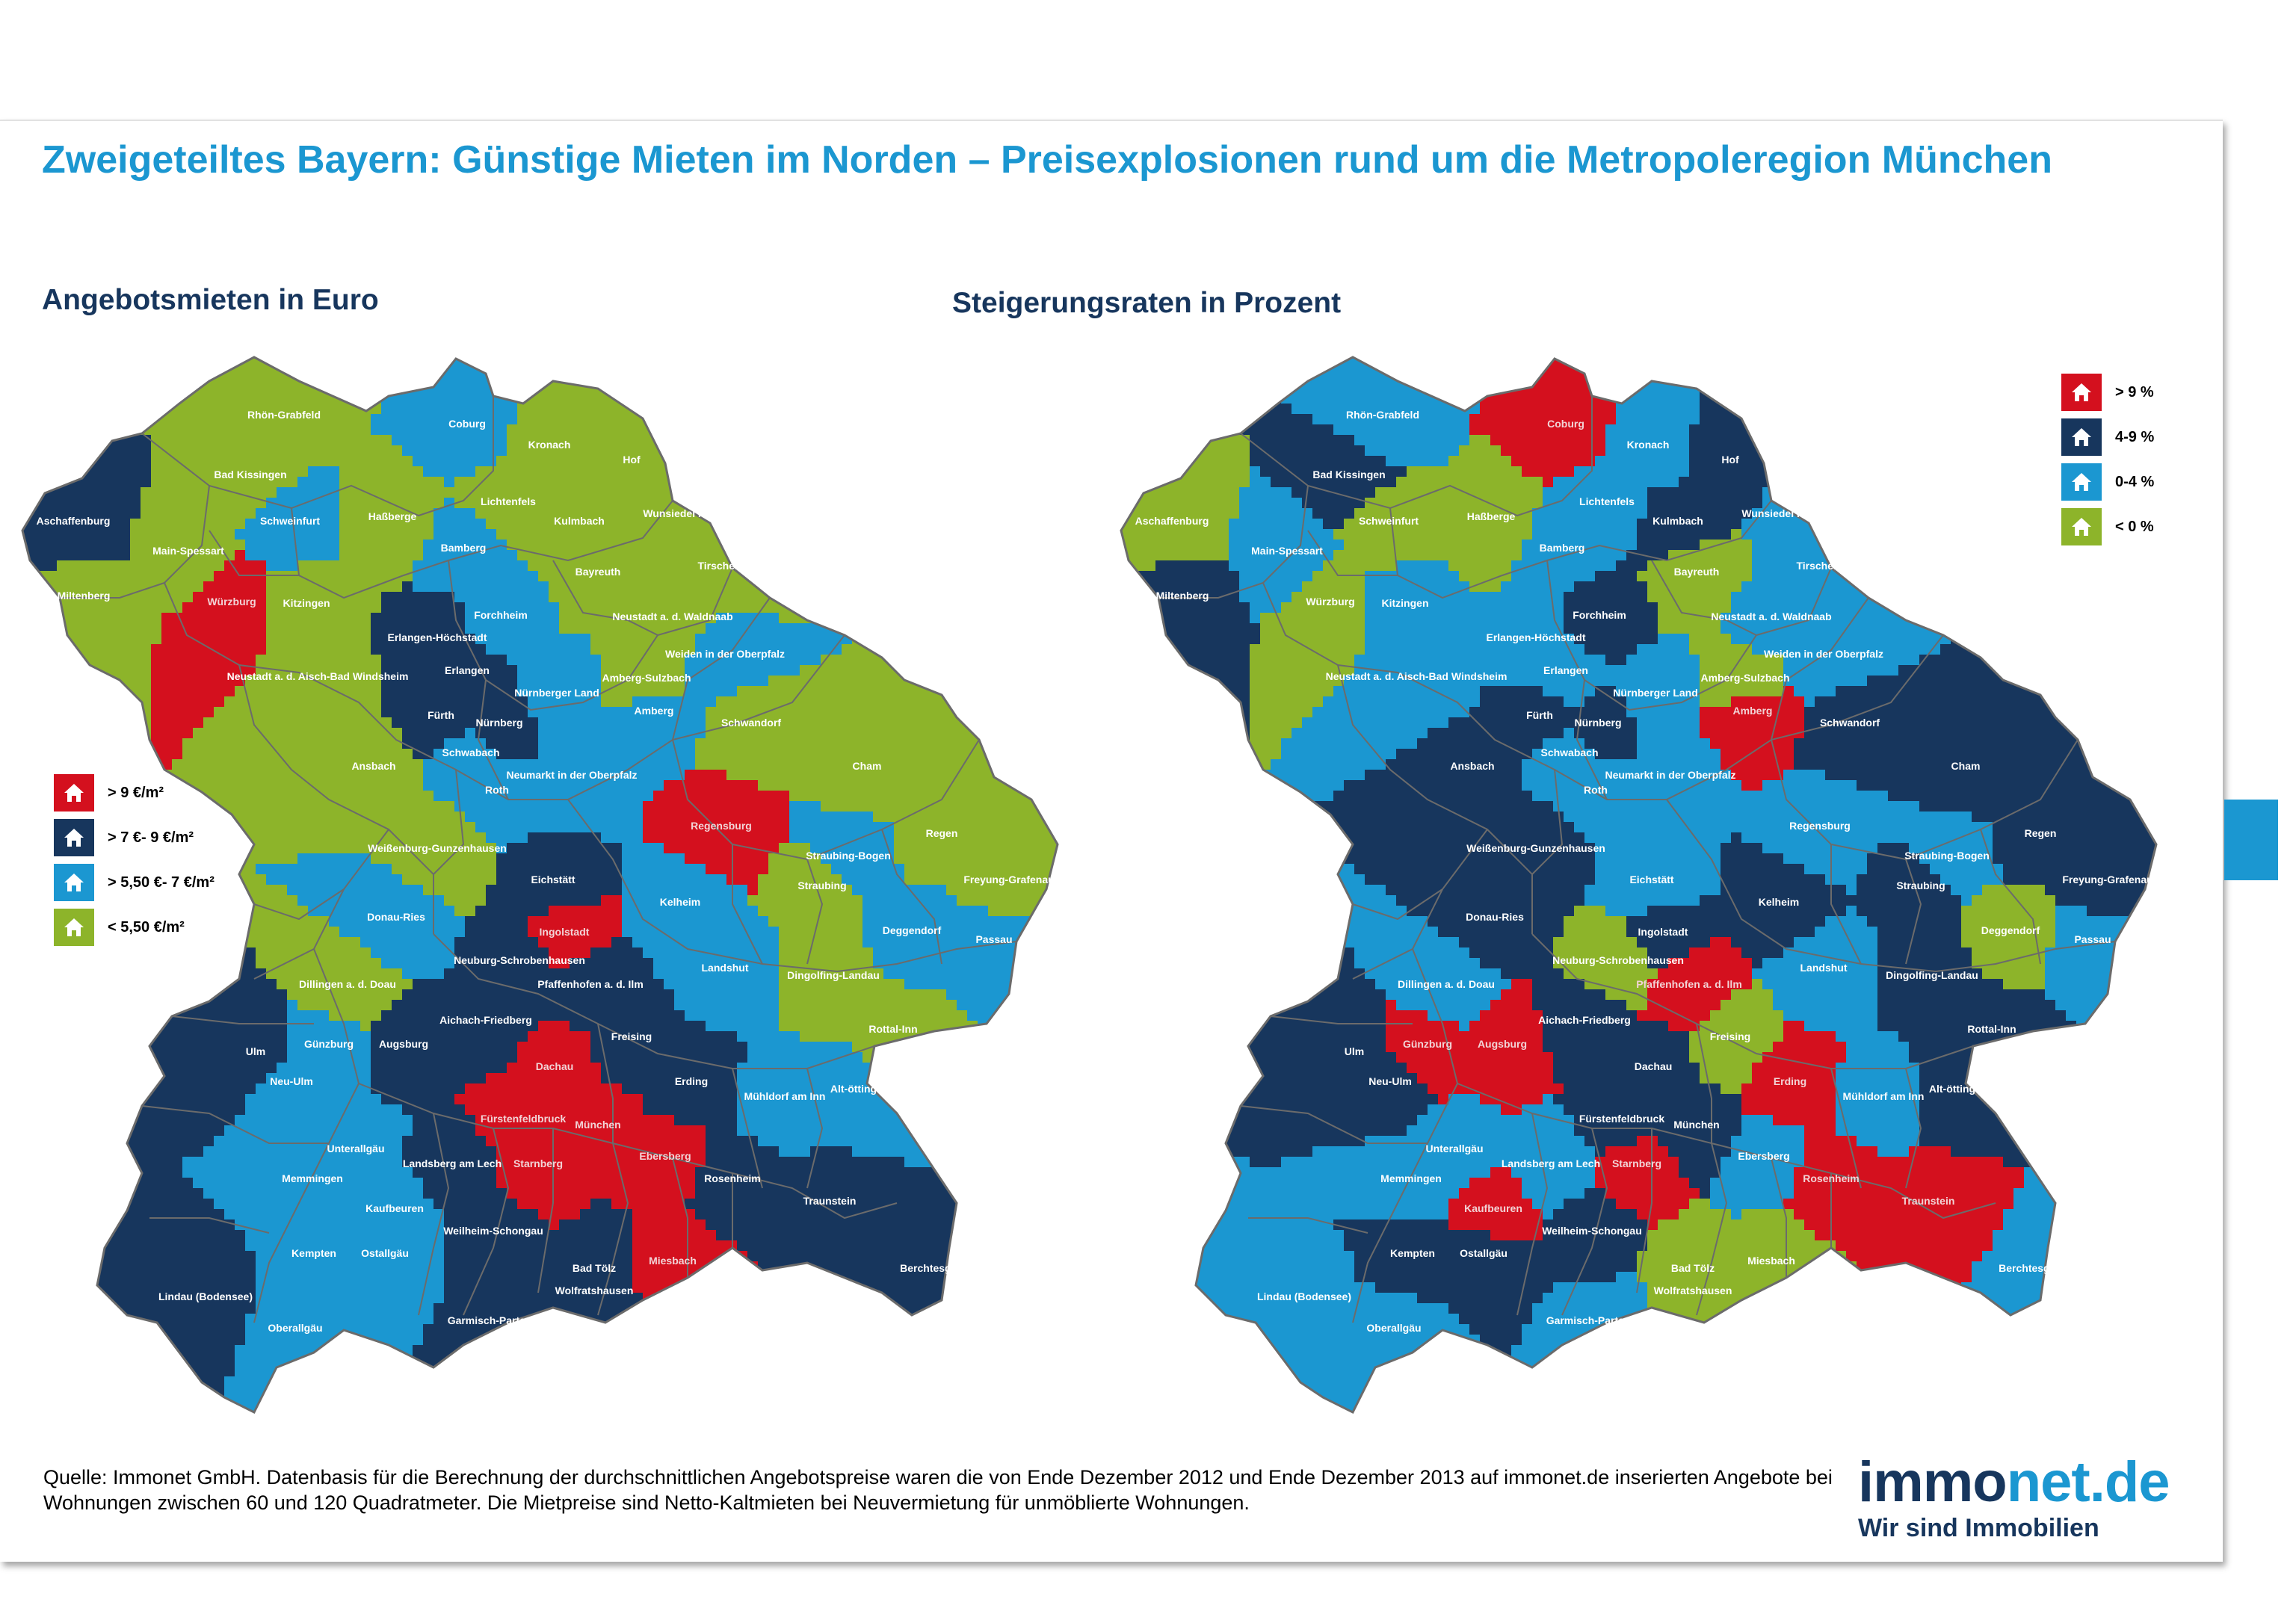  What do you see at coordinates (1850, 723) in the screenshot?
I see `right-label-schwandorf: Schwandorf` at bounding box center [1850, 723].